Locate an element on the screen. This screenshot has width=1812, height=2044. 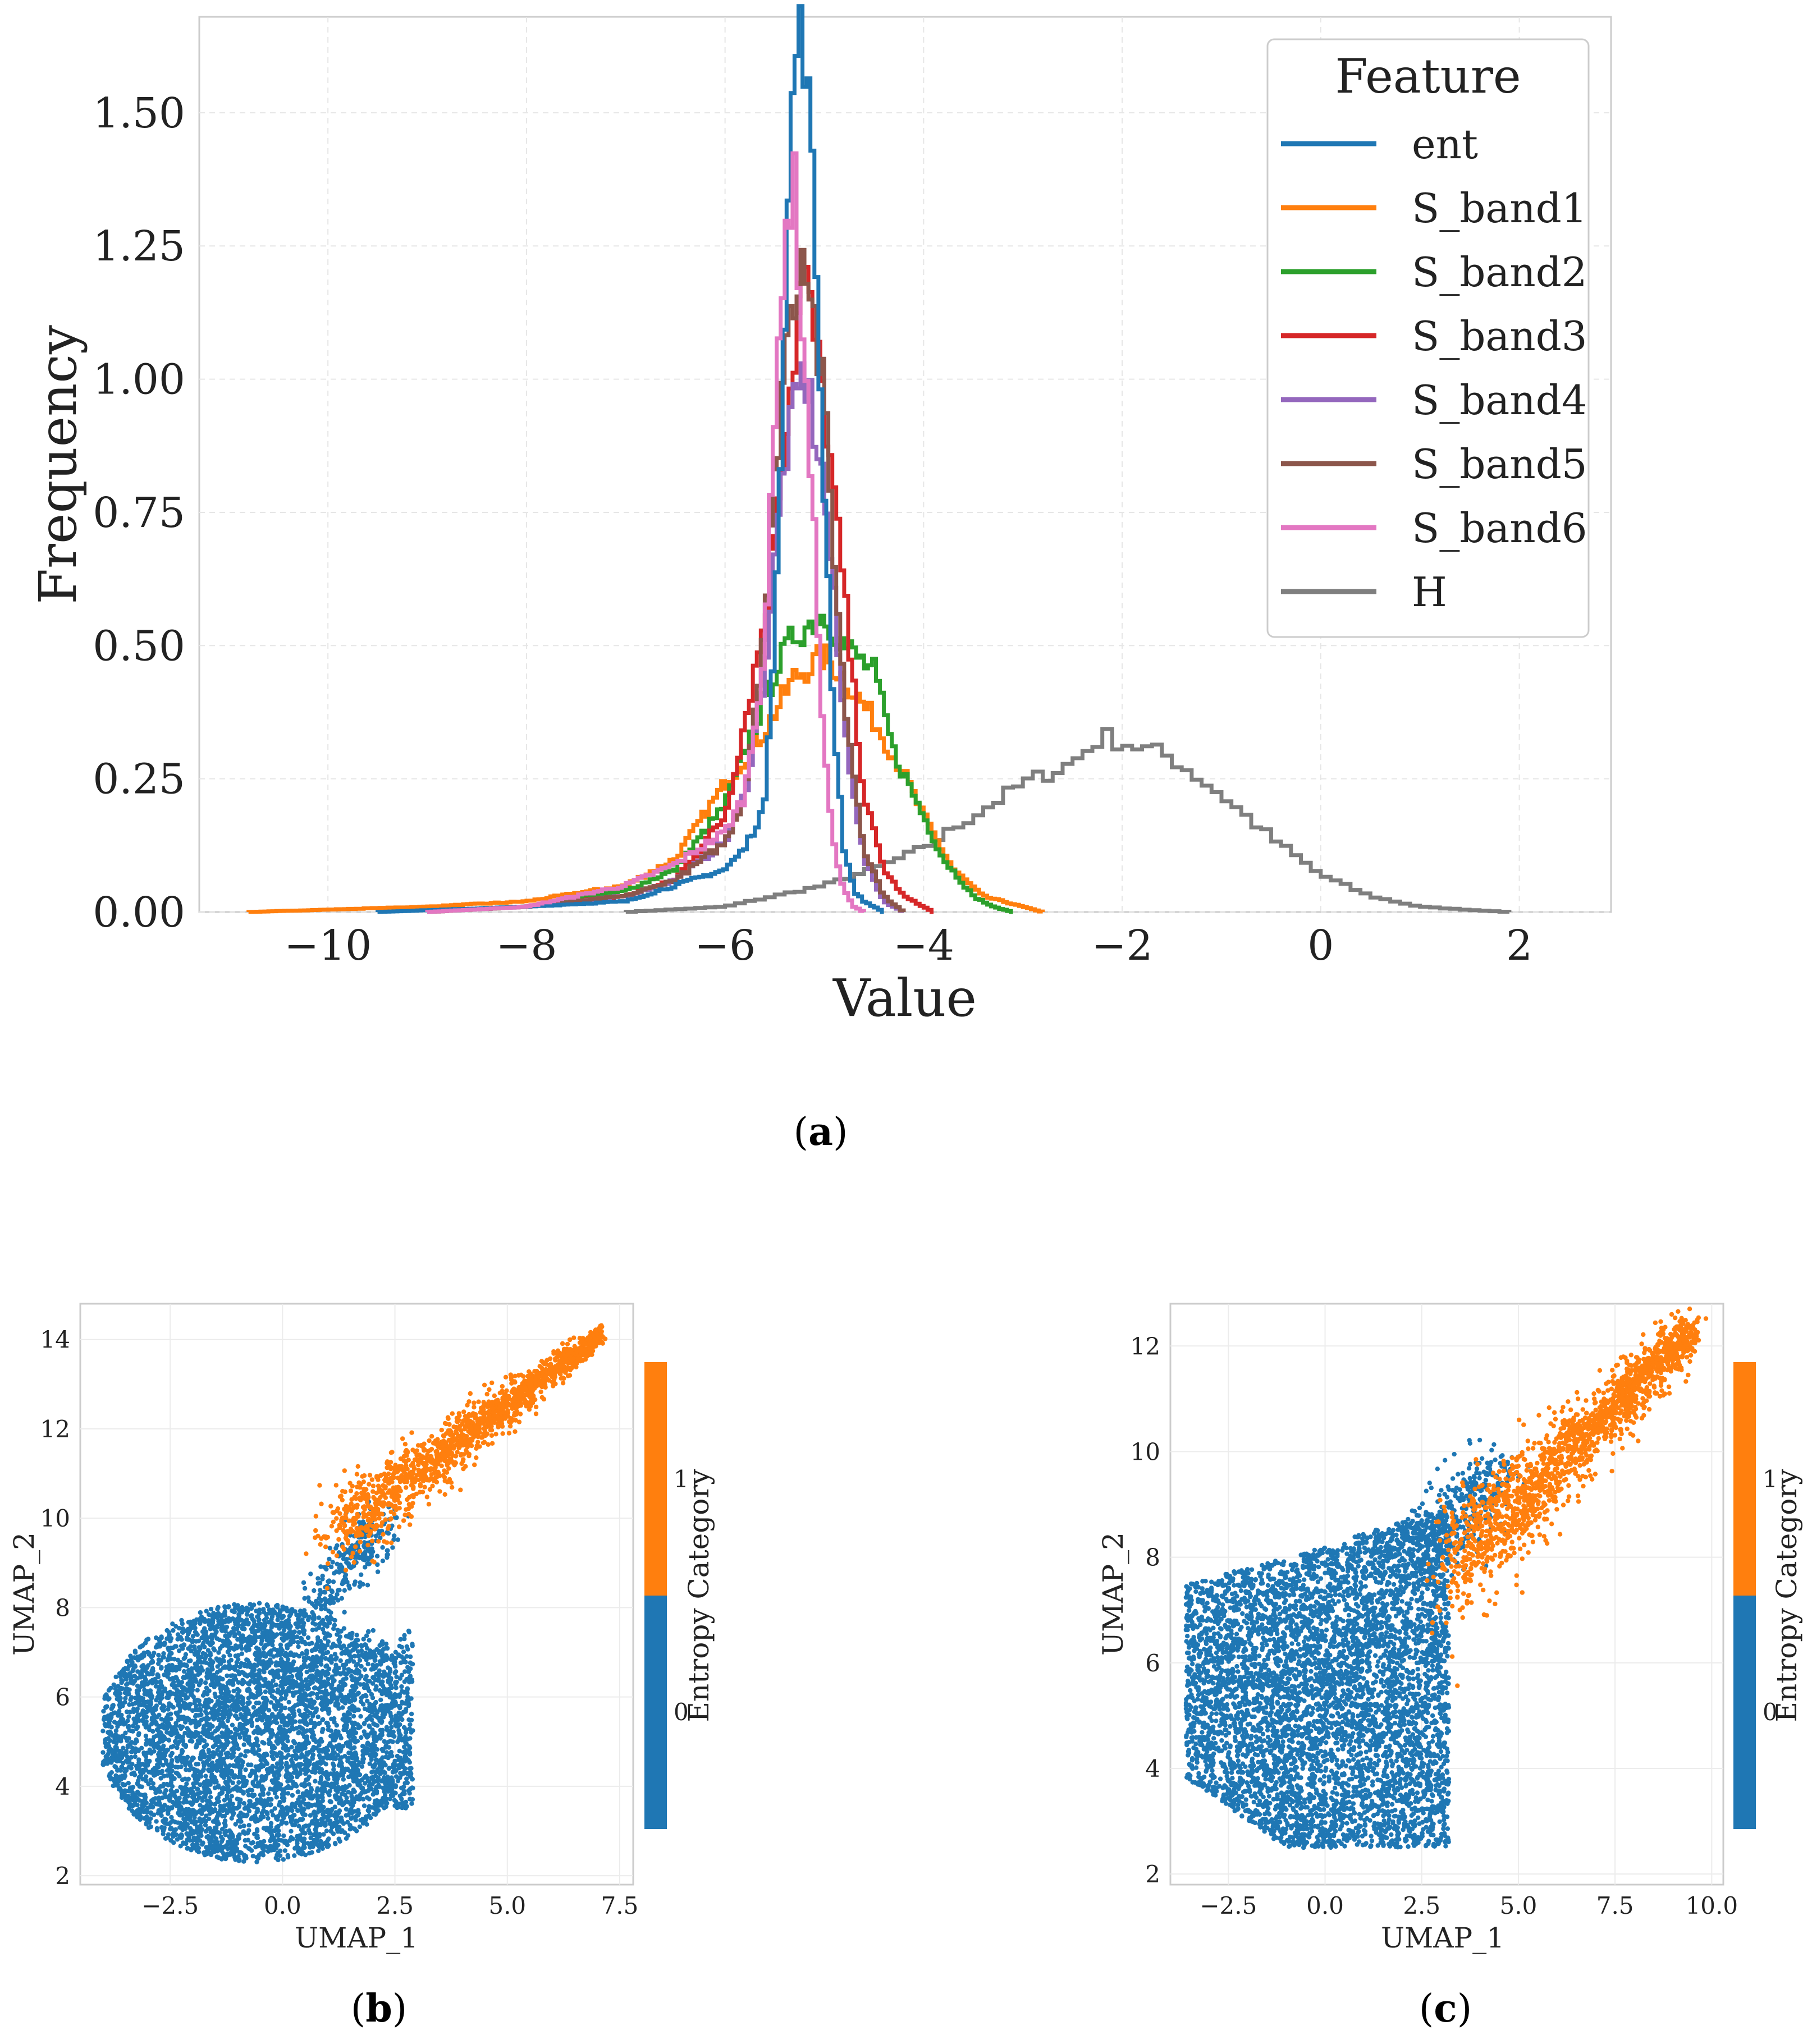
x-tick-label: −8 is located at coordinates (526, 946).